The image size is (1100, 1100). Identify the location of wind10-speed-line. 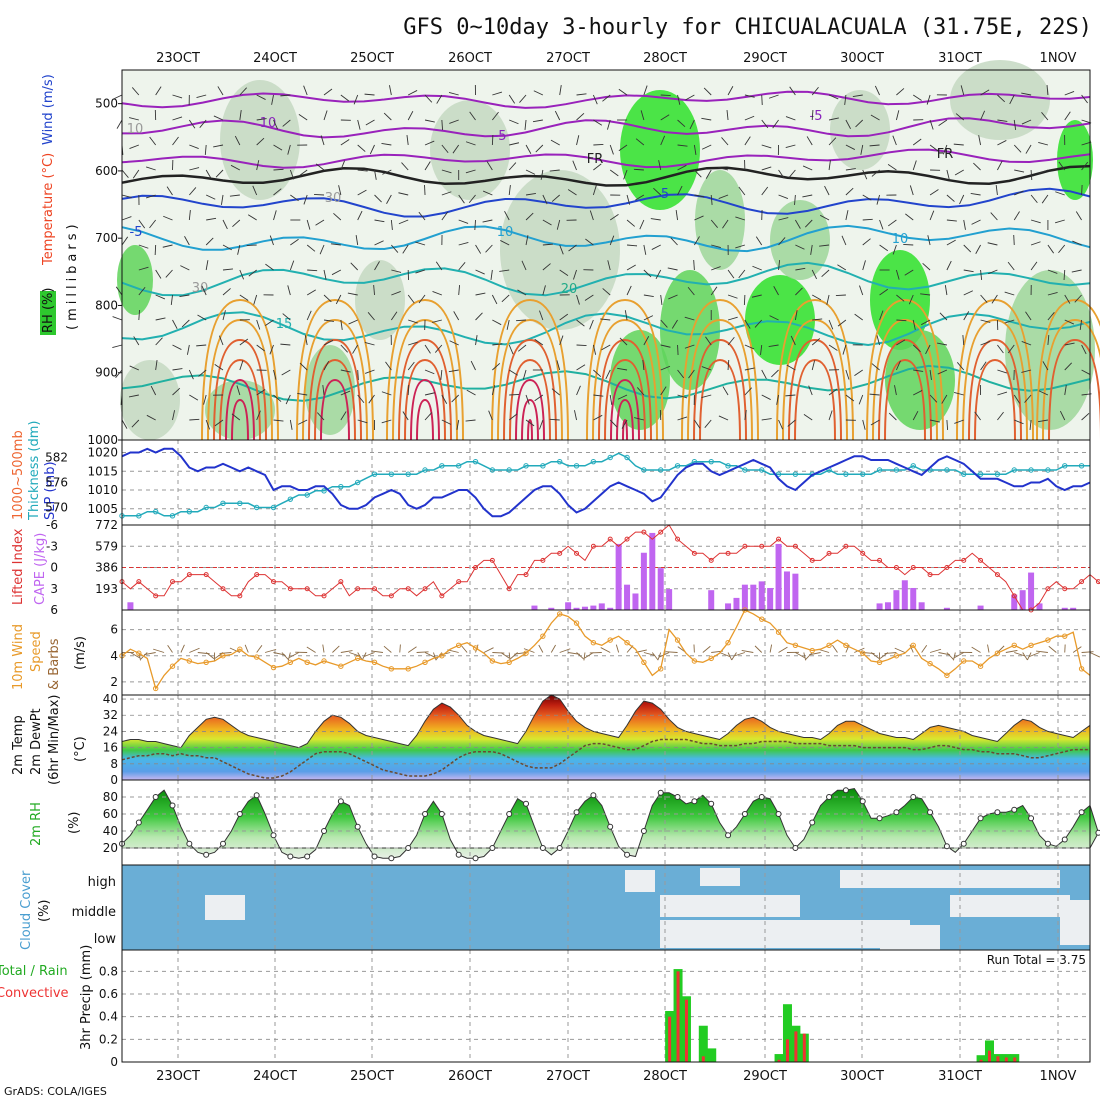
(606, 650).